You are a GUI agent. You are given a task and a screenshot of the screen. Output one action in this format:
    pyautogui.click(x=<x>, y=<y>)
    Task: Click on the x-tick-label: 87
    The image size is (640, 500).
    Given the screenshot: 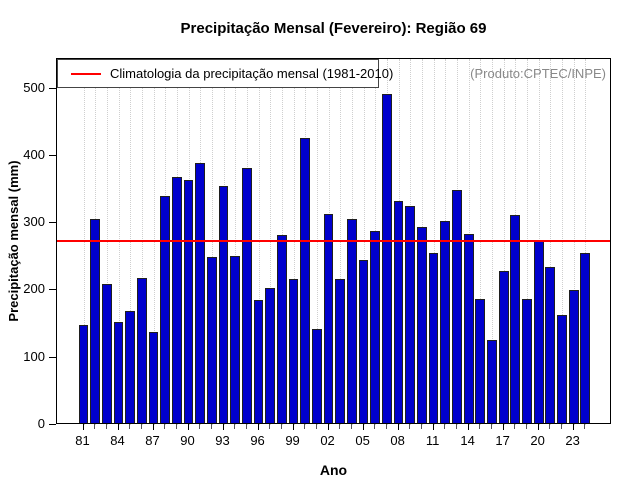 What is the action you would take?
    pyautogui.click(x=152, y=440)
    